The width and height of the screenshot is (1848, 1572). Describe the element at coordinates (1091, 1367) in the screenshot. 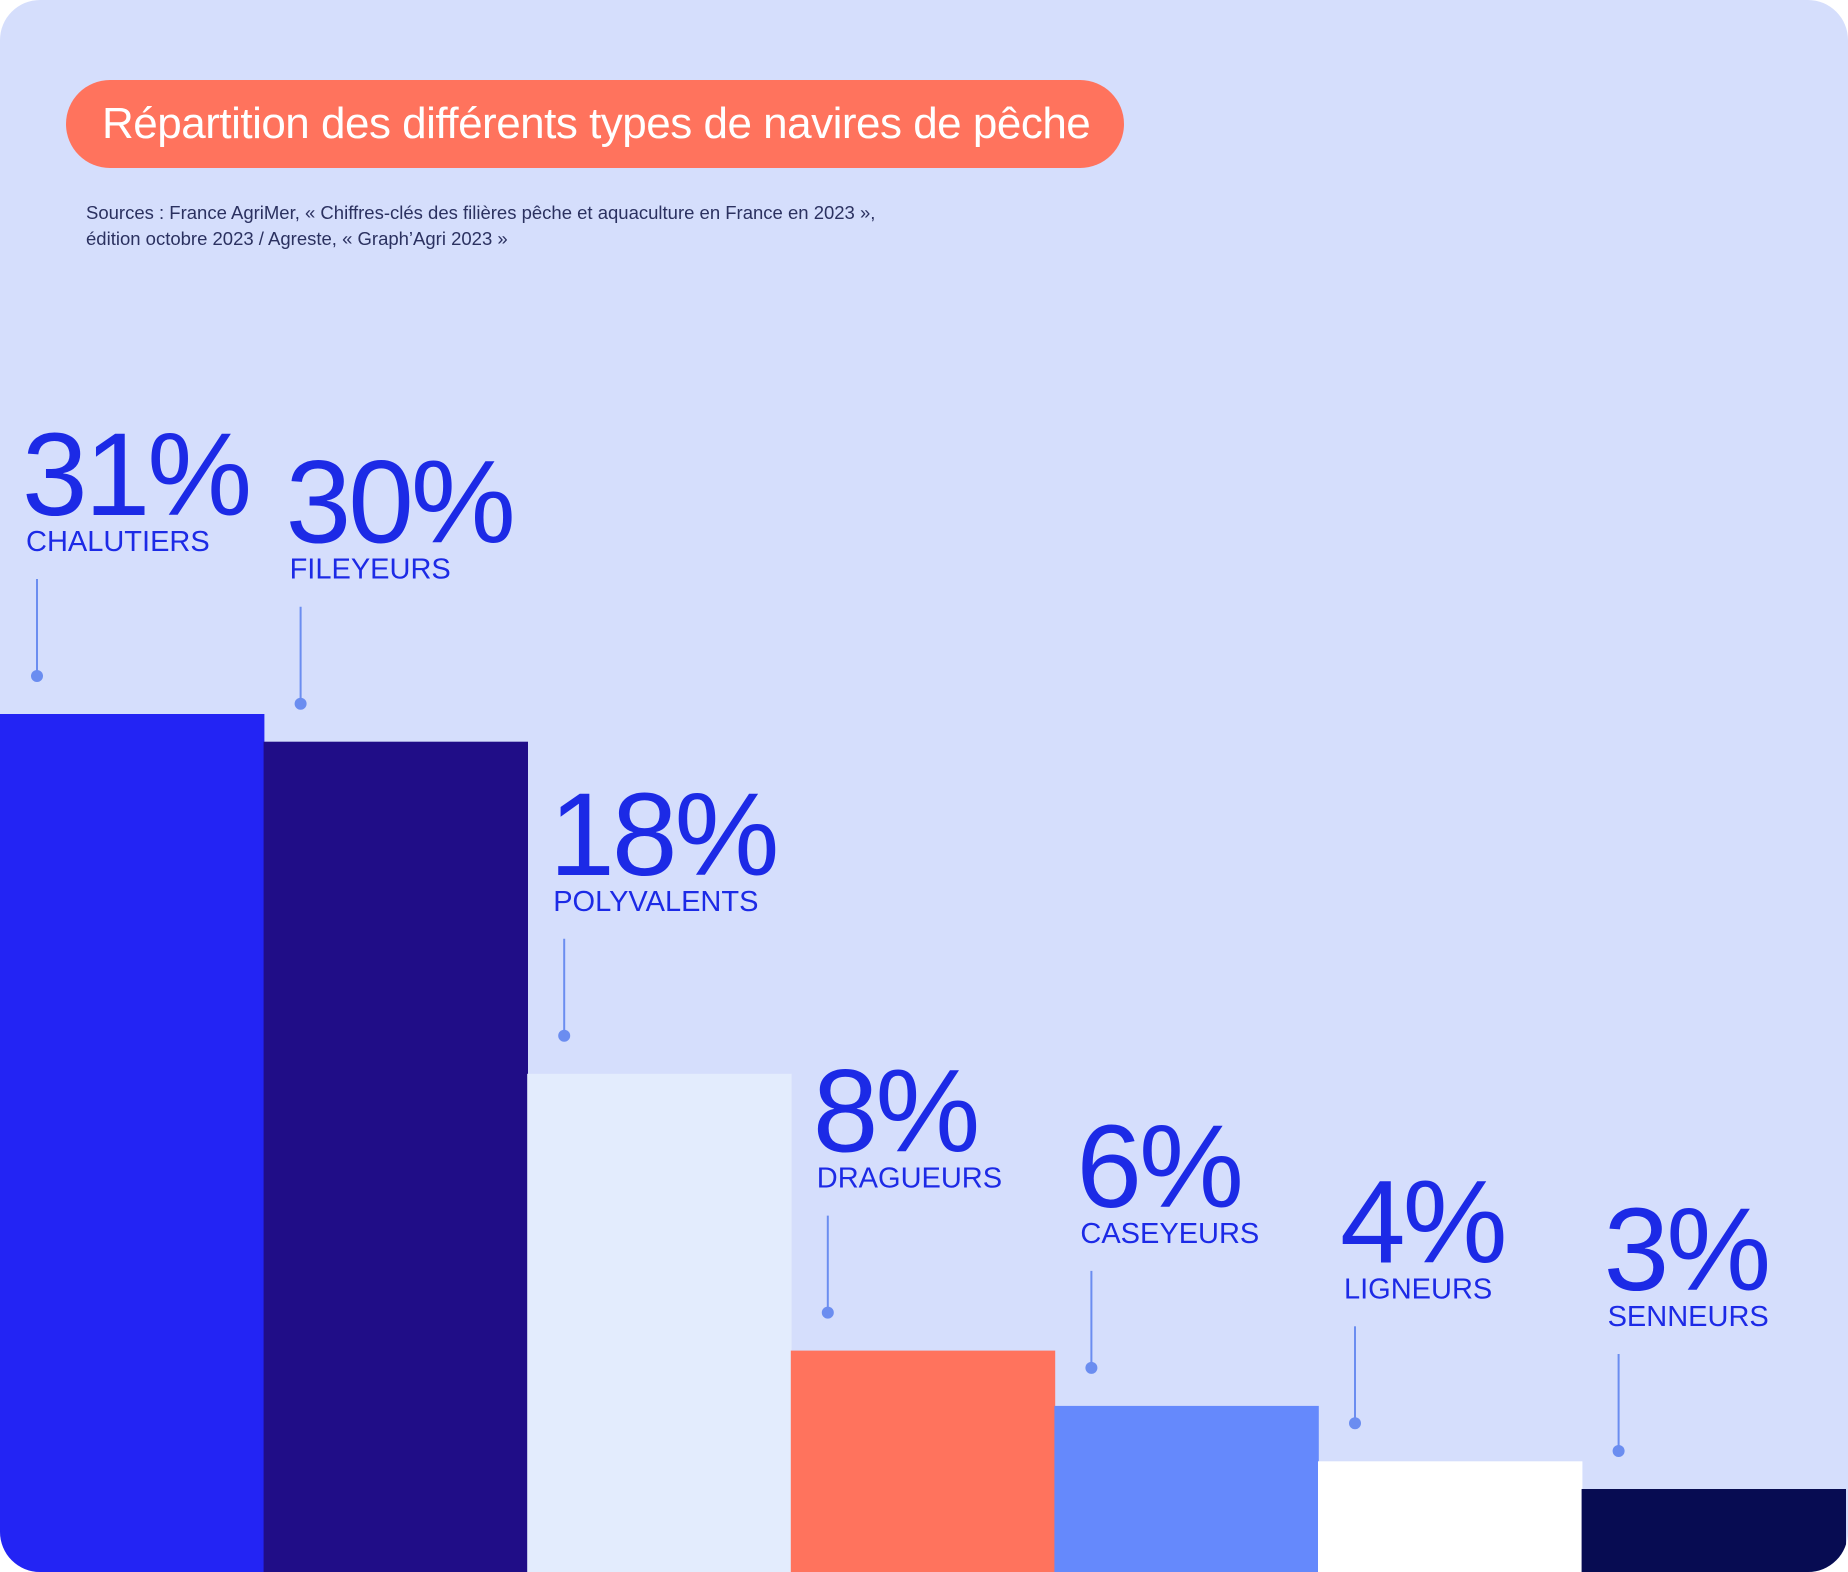

I see `leader-dot-caseyeurs` at that location.